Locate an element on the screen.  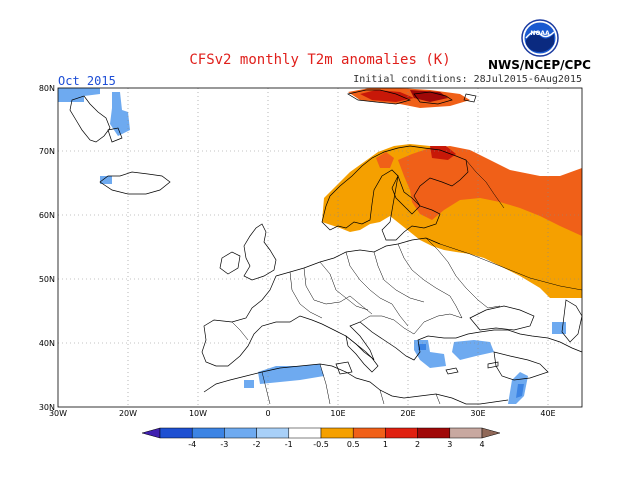
colorbar-label: 4 is located at coordinates (481, 444).